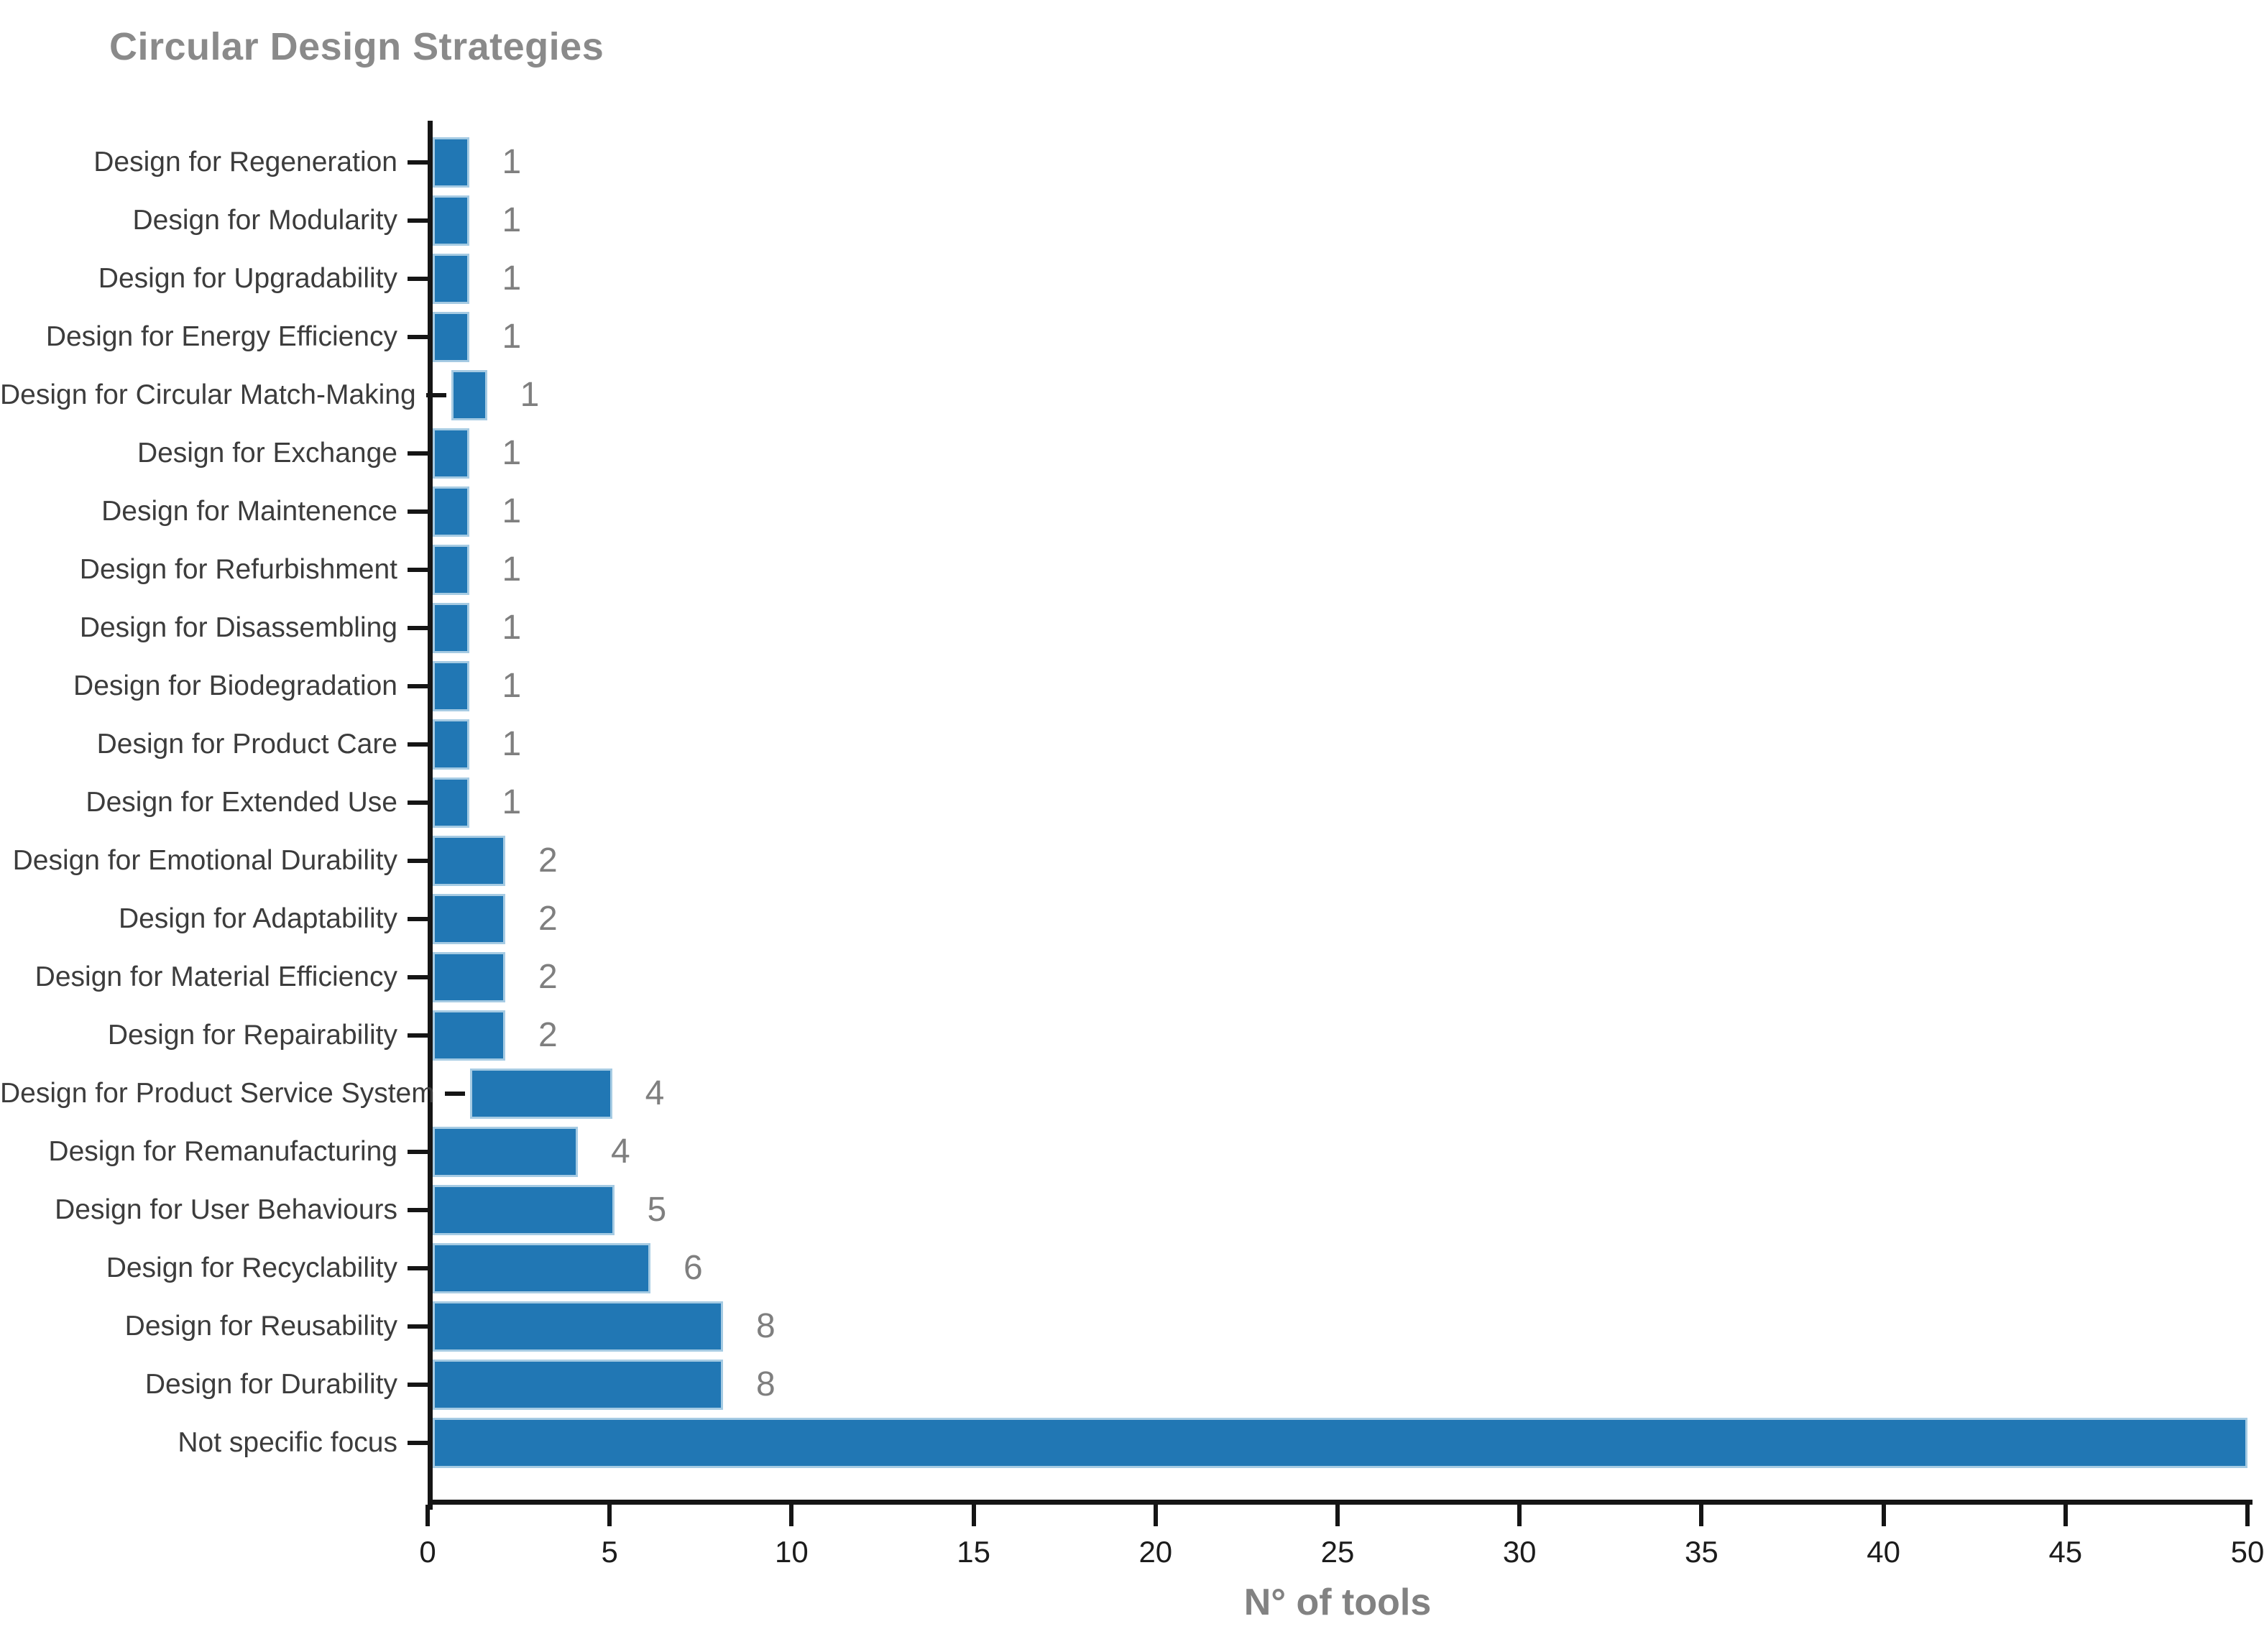 The image size is (2264, 1652). I want to click on x-axis-tick-label: 50, so click(2247, 1552).